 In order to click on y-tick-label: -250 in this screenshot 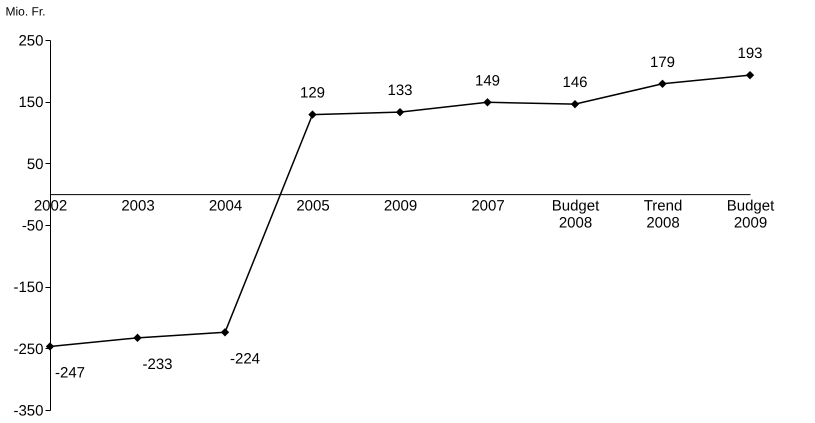, I will do `click(28, 349)`.